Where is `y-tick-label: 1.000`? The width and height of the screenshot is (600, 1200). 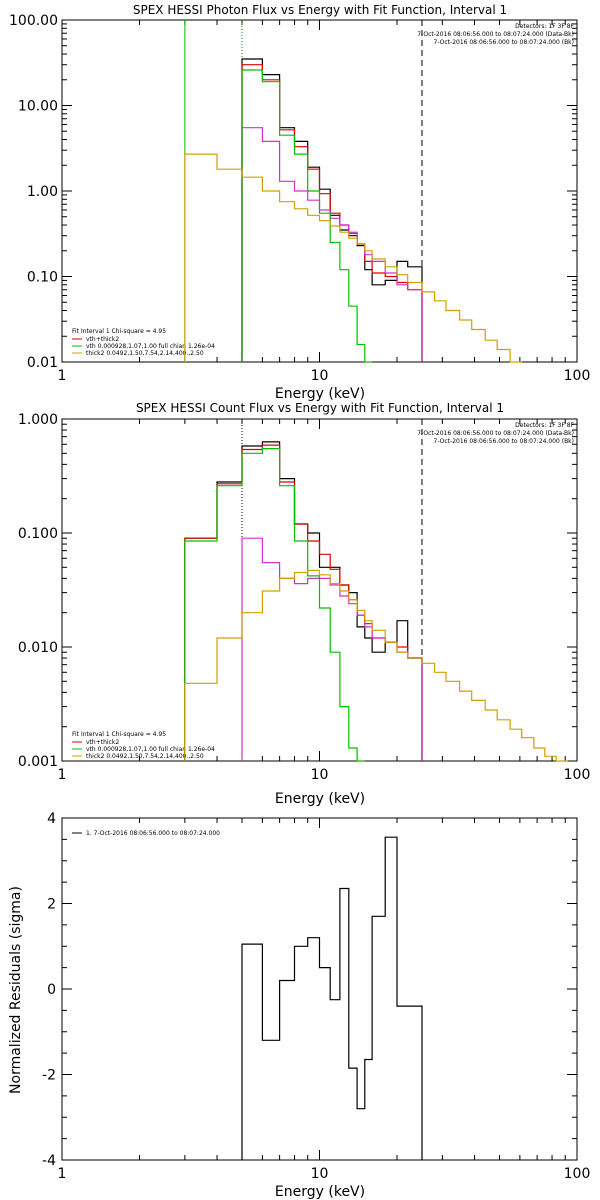
y-tick-label: 1.000 is located at coordinates (38, 420).